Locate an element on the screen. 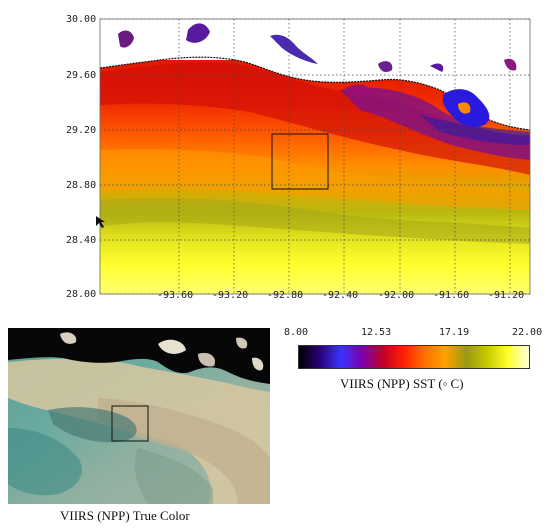 This screenshot has height=530, width=550. true-color-highlight-box is located at coordinates (130, 423).